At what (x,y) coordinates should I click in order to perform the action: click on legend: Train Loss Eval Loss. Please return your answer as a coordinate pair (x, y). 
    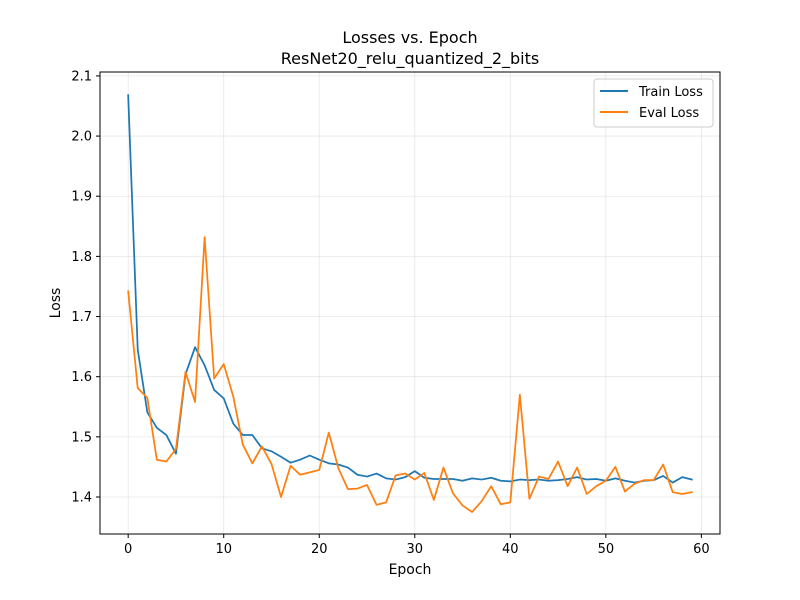
    Looking at the image, I should click on (653, 103).